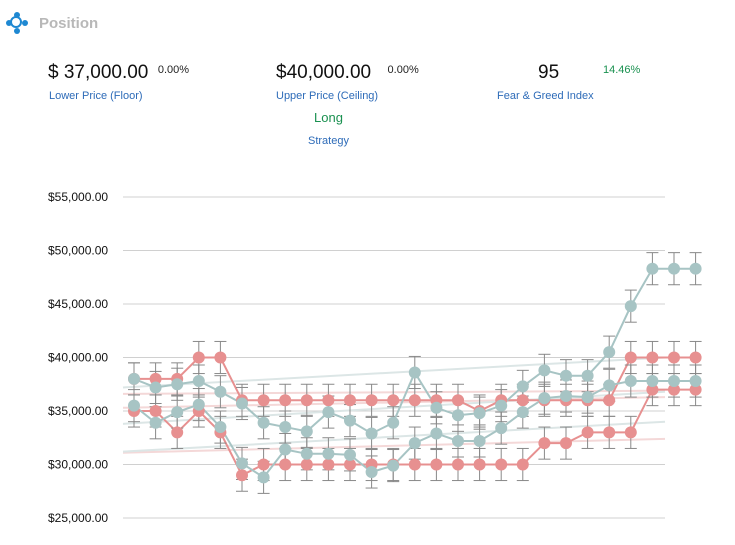 Image resolution: width=735 pixels, height=545 pixels. Describe the element at coordinates (98, 72) in the screenshot. I see `floor-value: $ 37,000.00` at that location.